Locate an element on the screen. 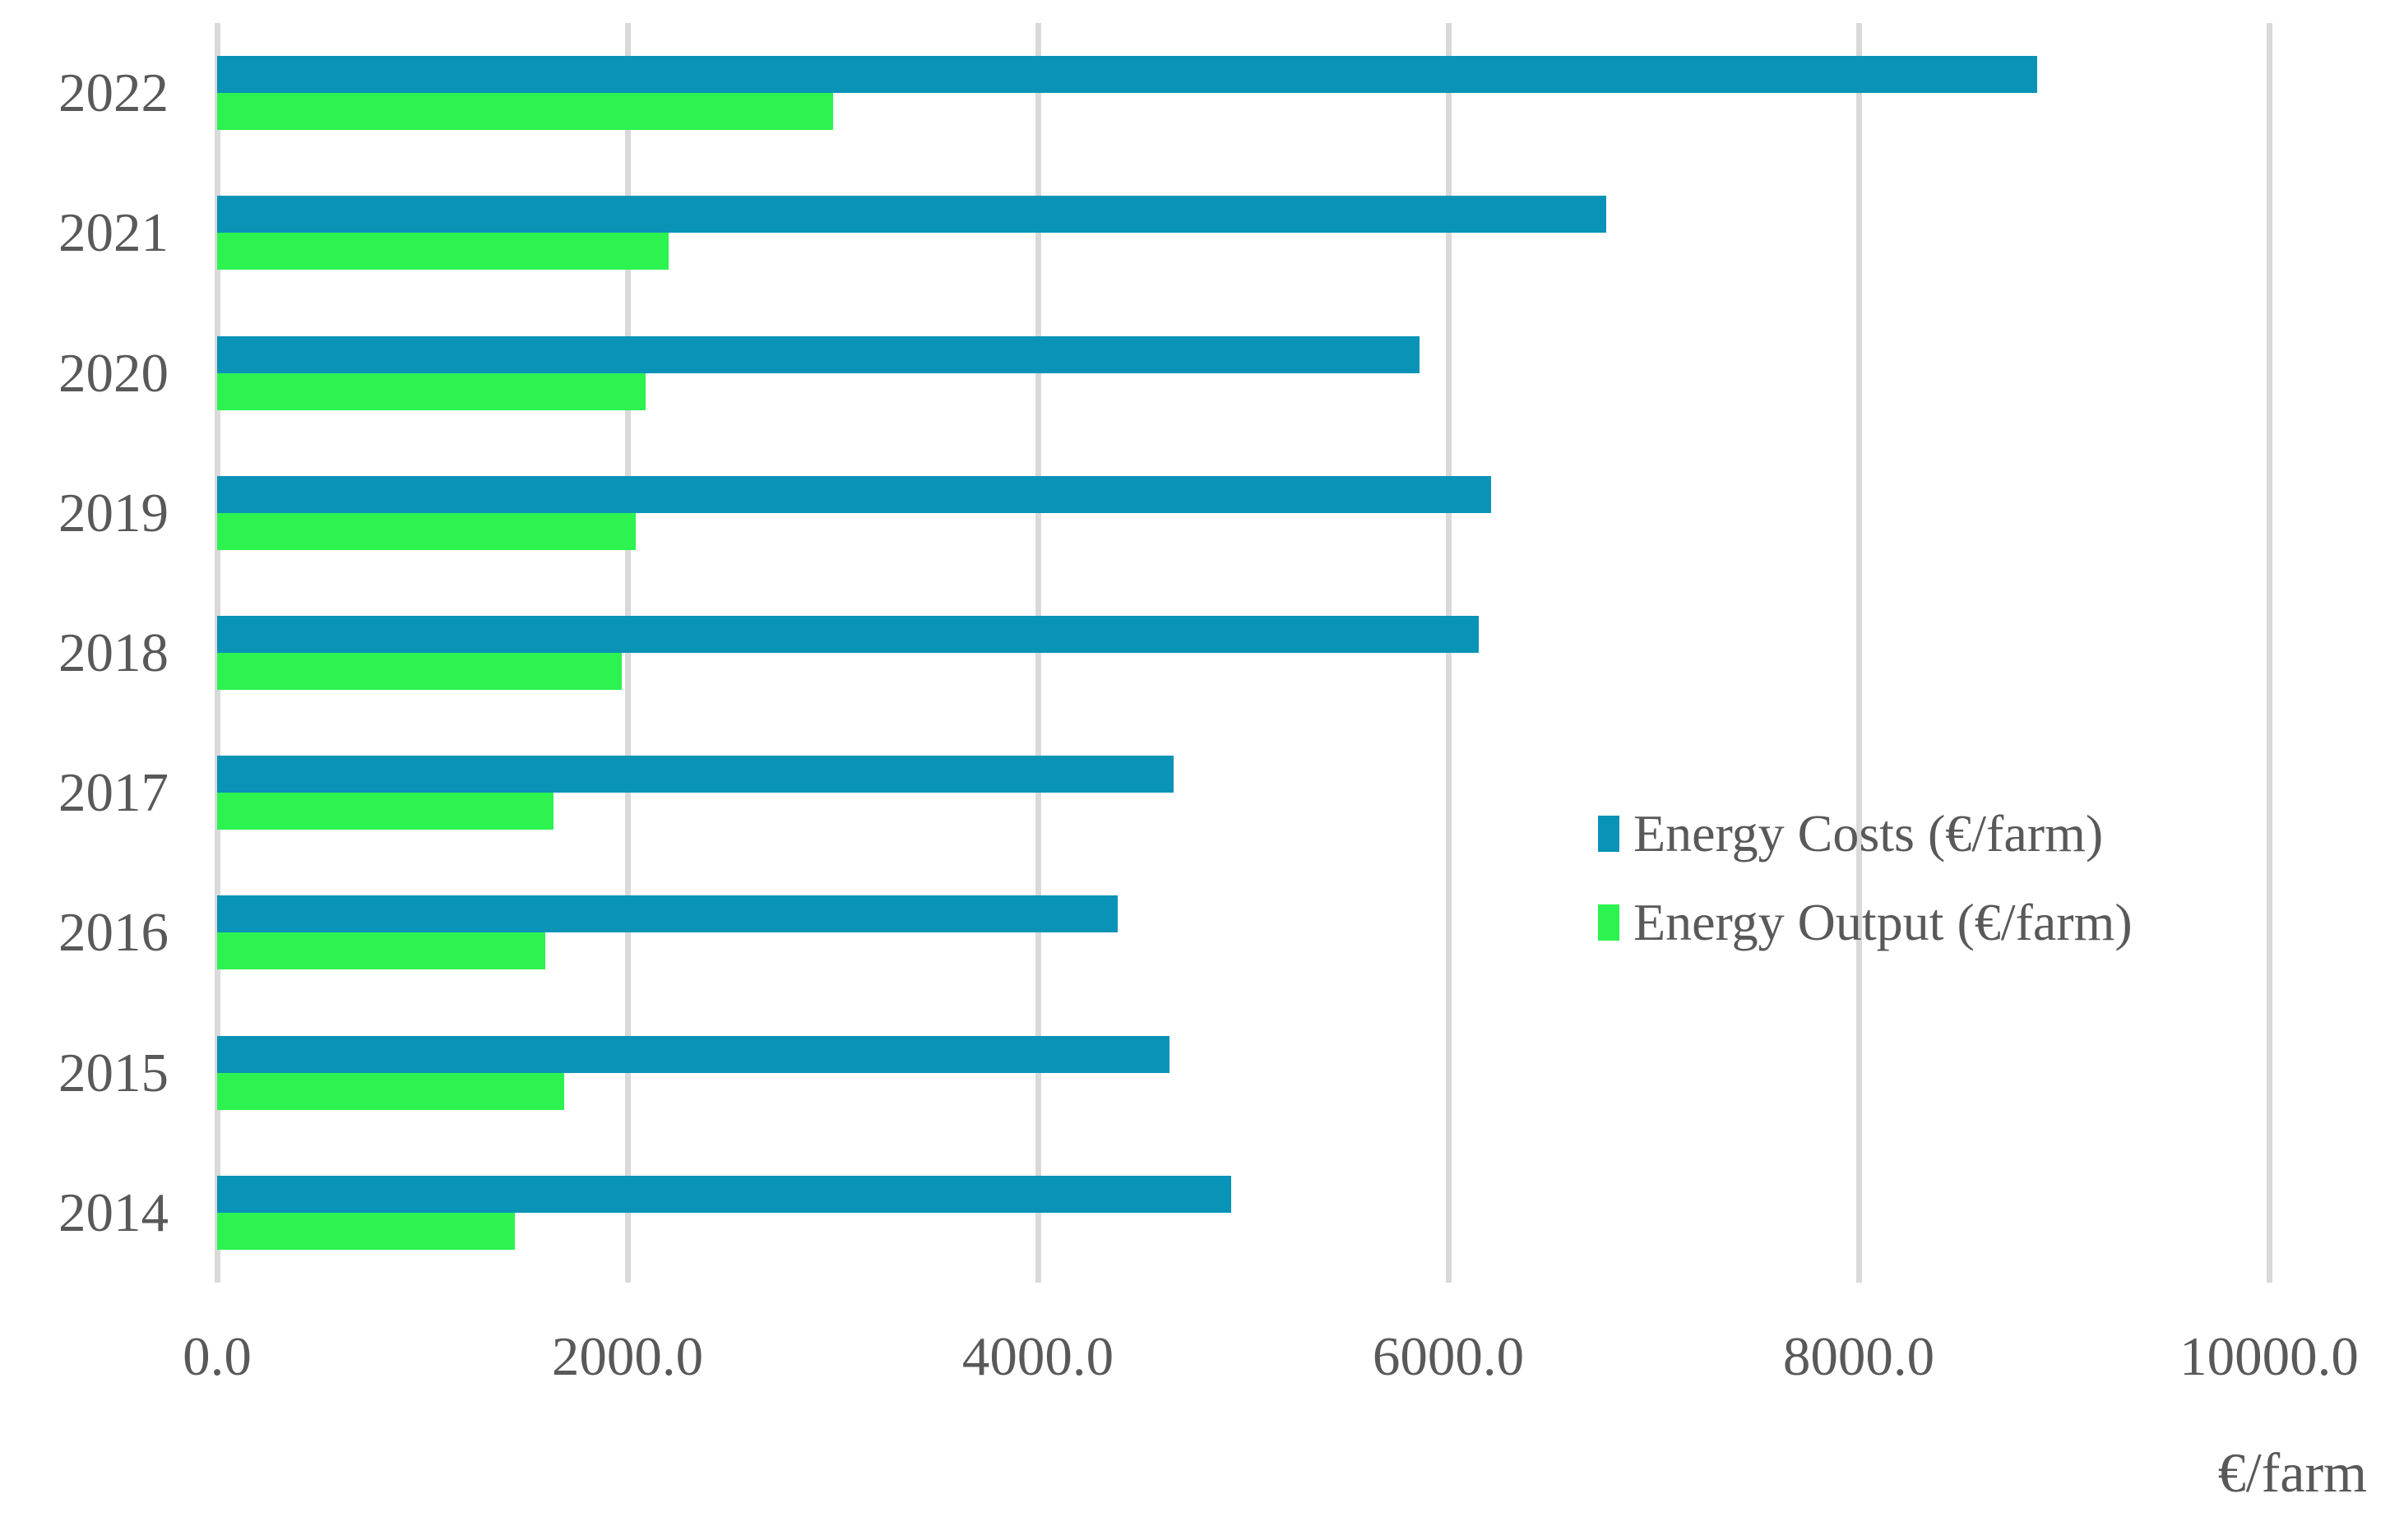 This screenshot has width=2390, height=1540. x-axis-tick-label-6000.0: 6000.0 is located at coordinates (1448, 1357).